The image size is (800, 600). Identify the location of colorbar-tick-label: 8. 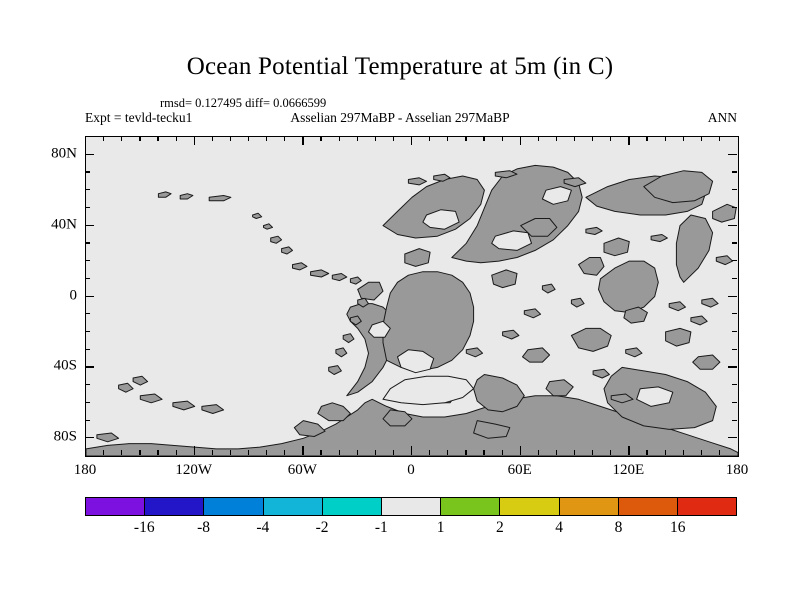
(618, 527).